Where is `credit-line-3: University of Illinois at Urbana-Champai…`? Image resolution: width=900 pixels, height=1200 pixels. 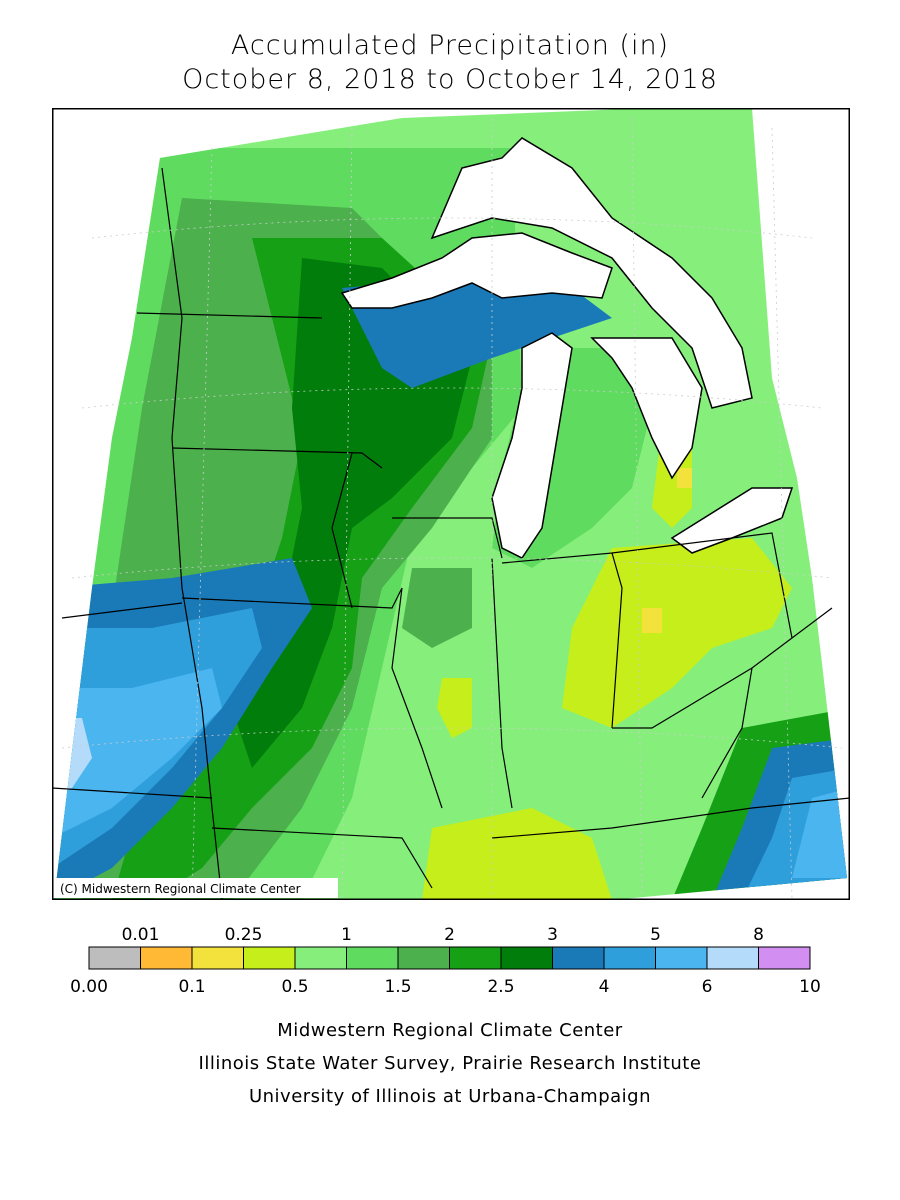
credit-line-3: University of Illinois at Urbana-Champai… is located at coordinates (450, 1096).